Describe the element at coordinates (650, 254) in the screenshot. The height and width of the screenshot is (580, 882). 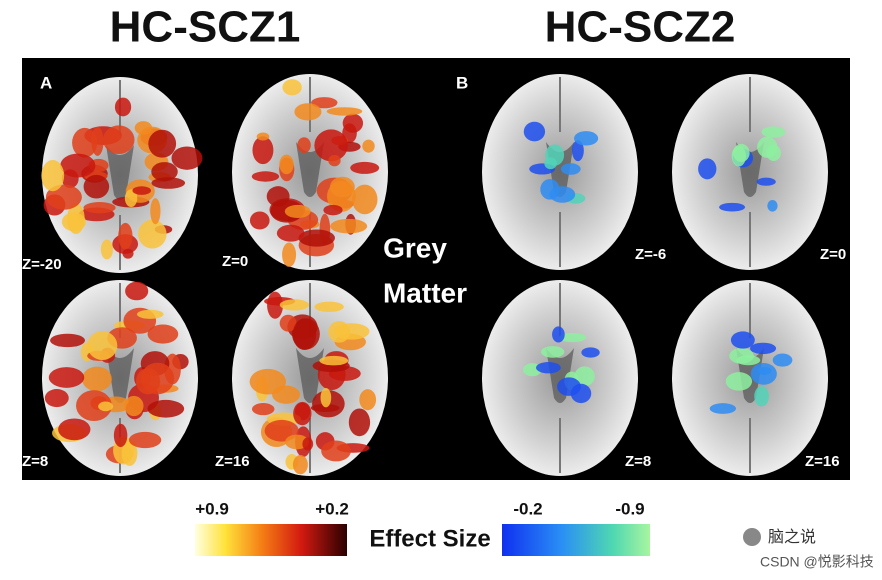
I see `slice-label: Z=-6` at that location.